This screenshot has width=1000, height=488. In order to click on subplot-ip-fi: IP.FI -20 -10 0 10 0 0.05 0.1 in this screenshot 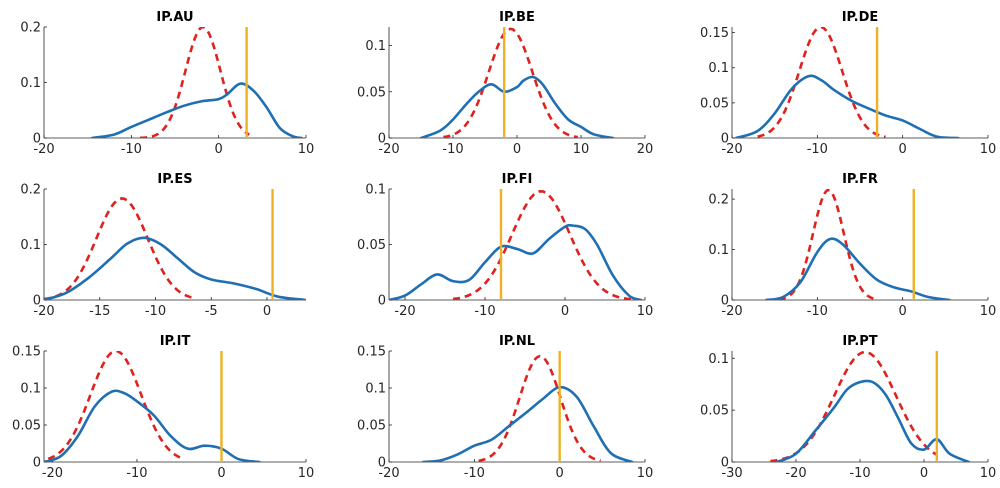, I will do `click(505, 245)`.